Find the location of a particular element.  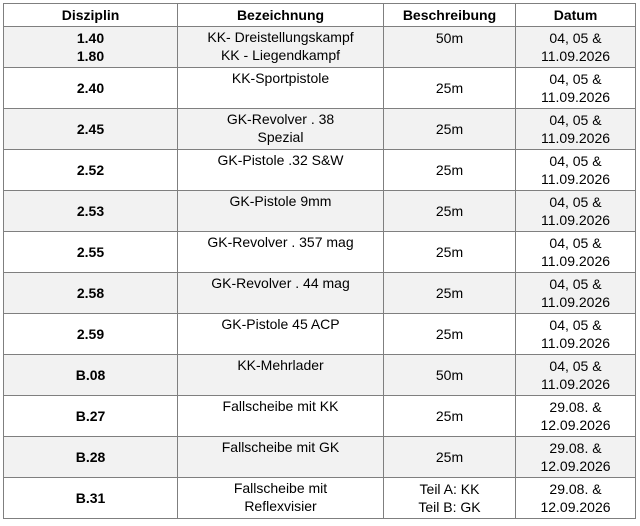

header-row: Disziplin Bezeichnung Beschreibung Datum is located at coordinates (319, 15).